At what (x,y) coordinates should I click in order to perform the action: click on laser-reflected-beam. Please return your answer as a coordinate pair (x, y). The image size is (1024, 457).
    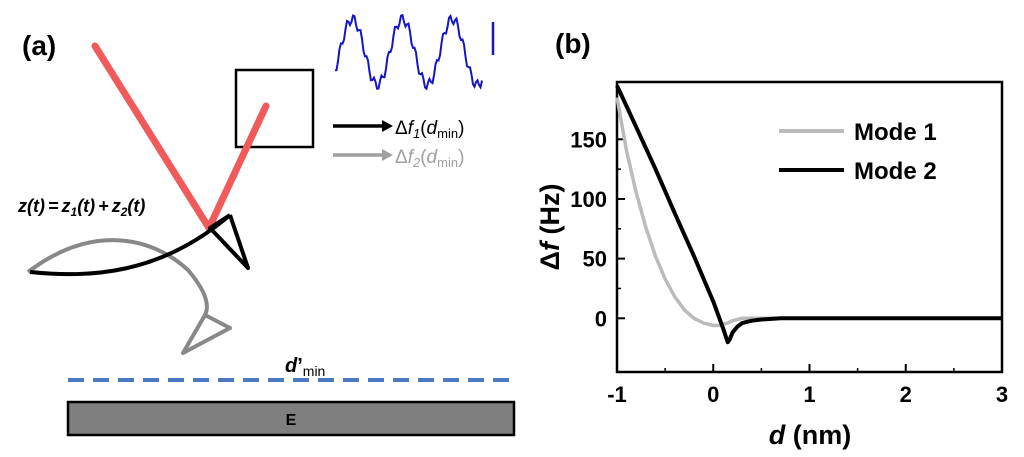
    Looking at the image, I should click on (237, 167).